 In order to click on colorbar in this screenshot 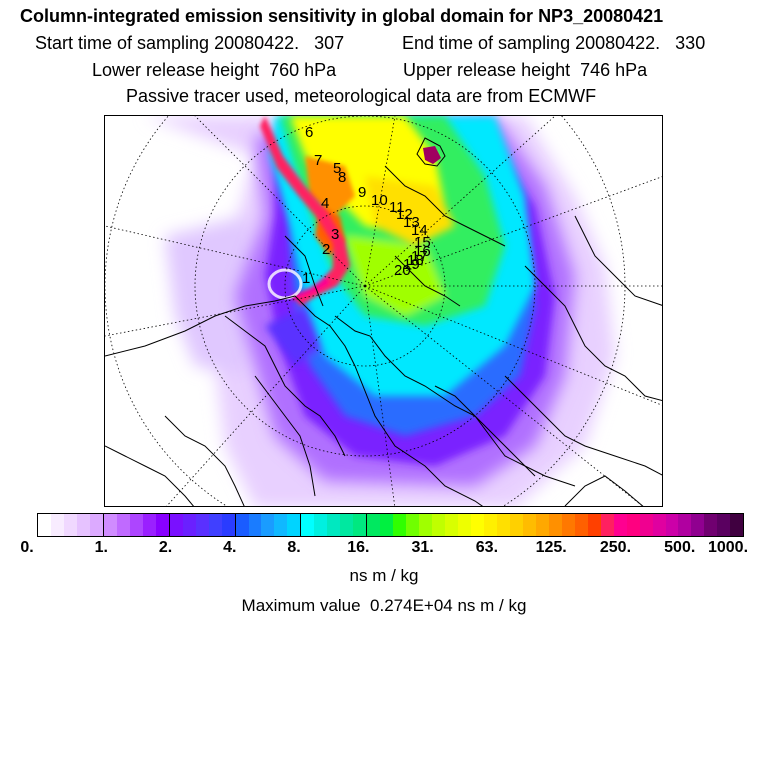, I will do `click(390, 525)`.